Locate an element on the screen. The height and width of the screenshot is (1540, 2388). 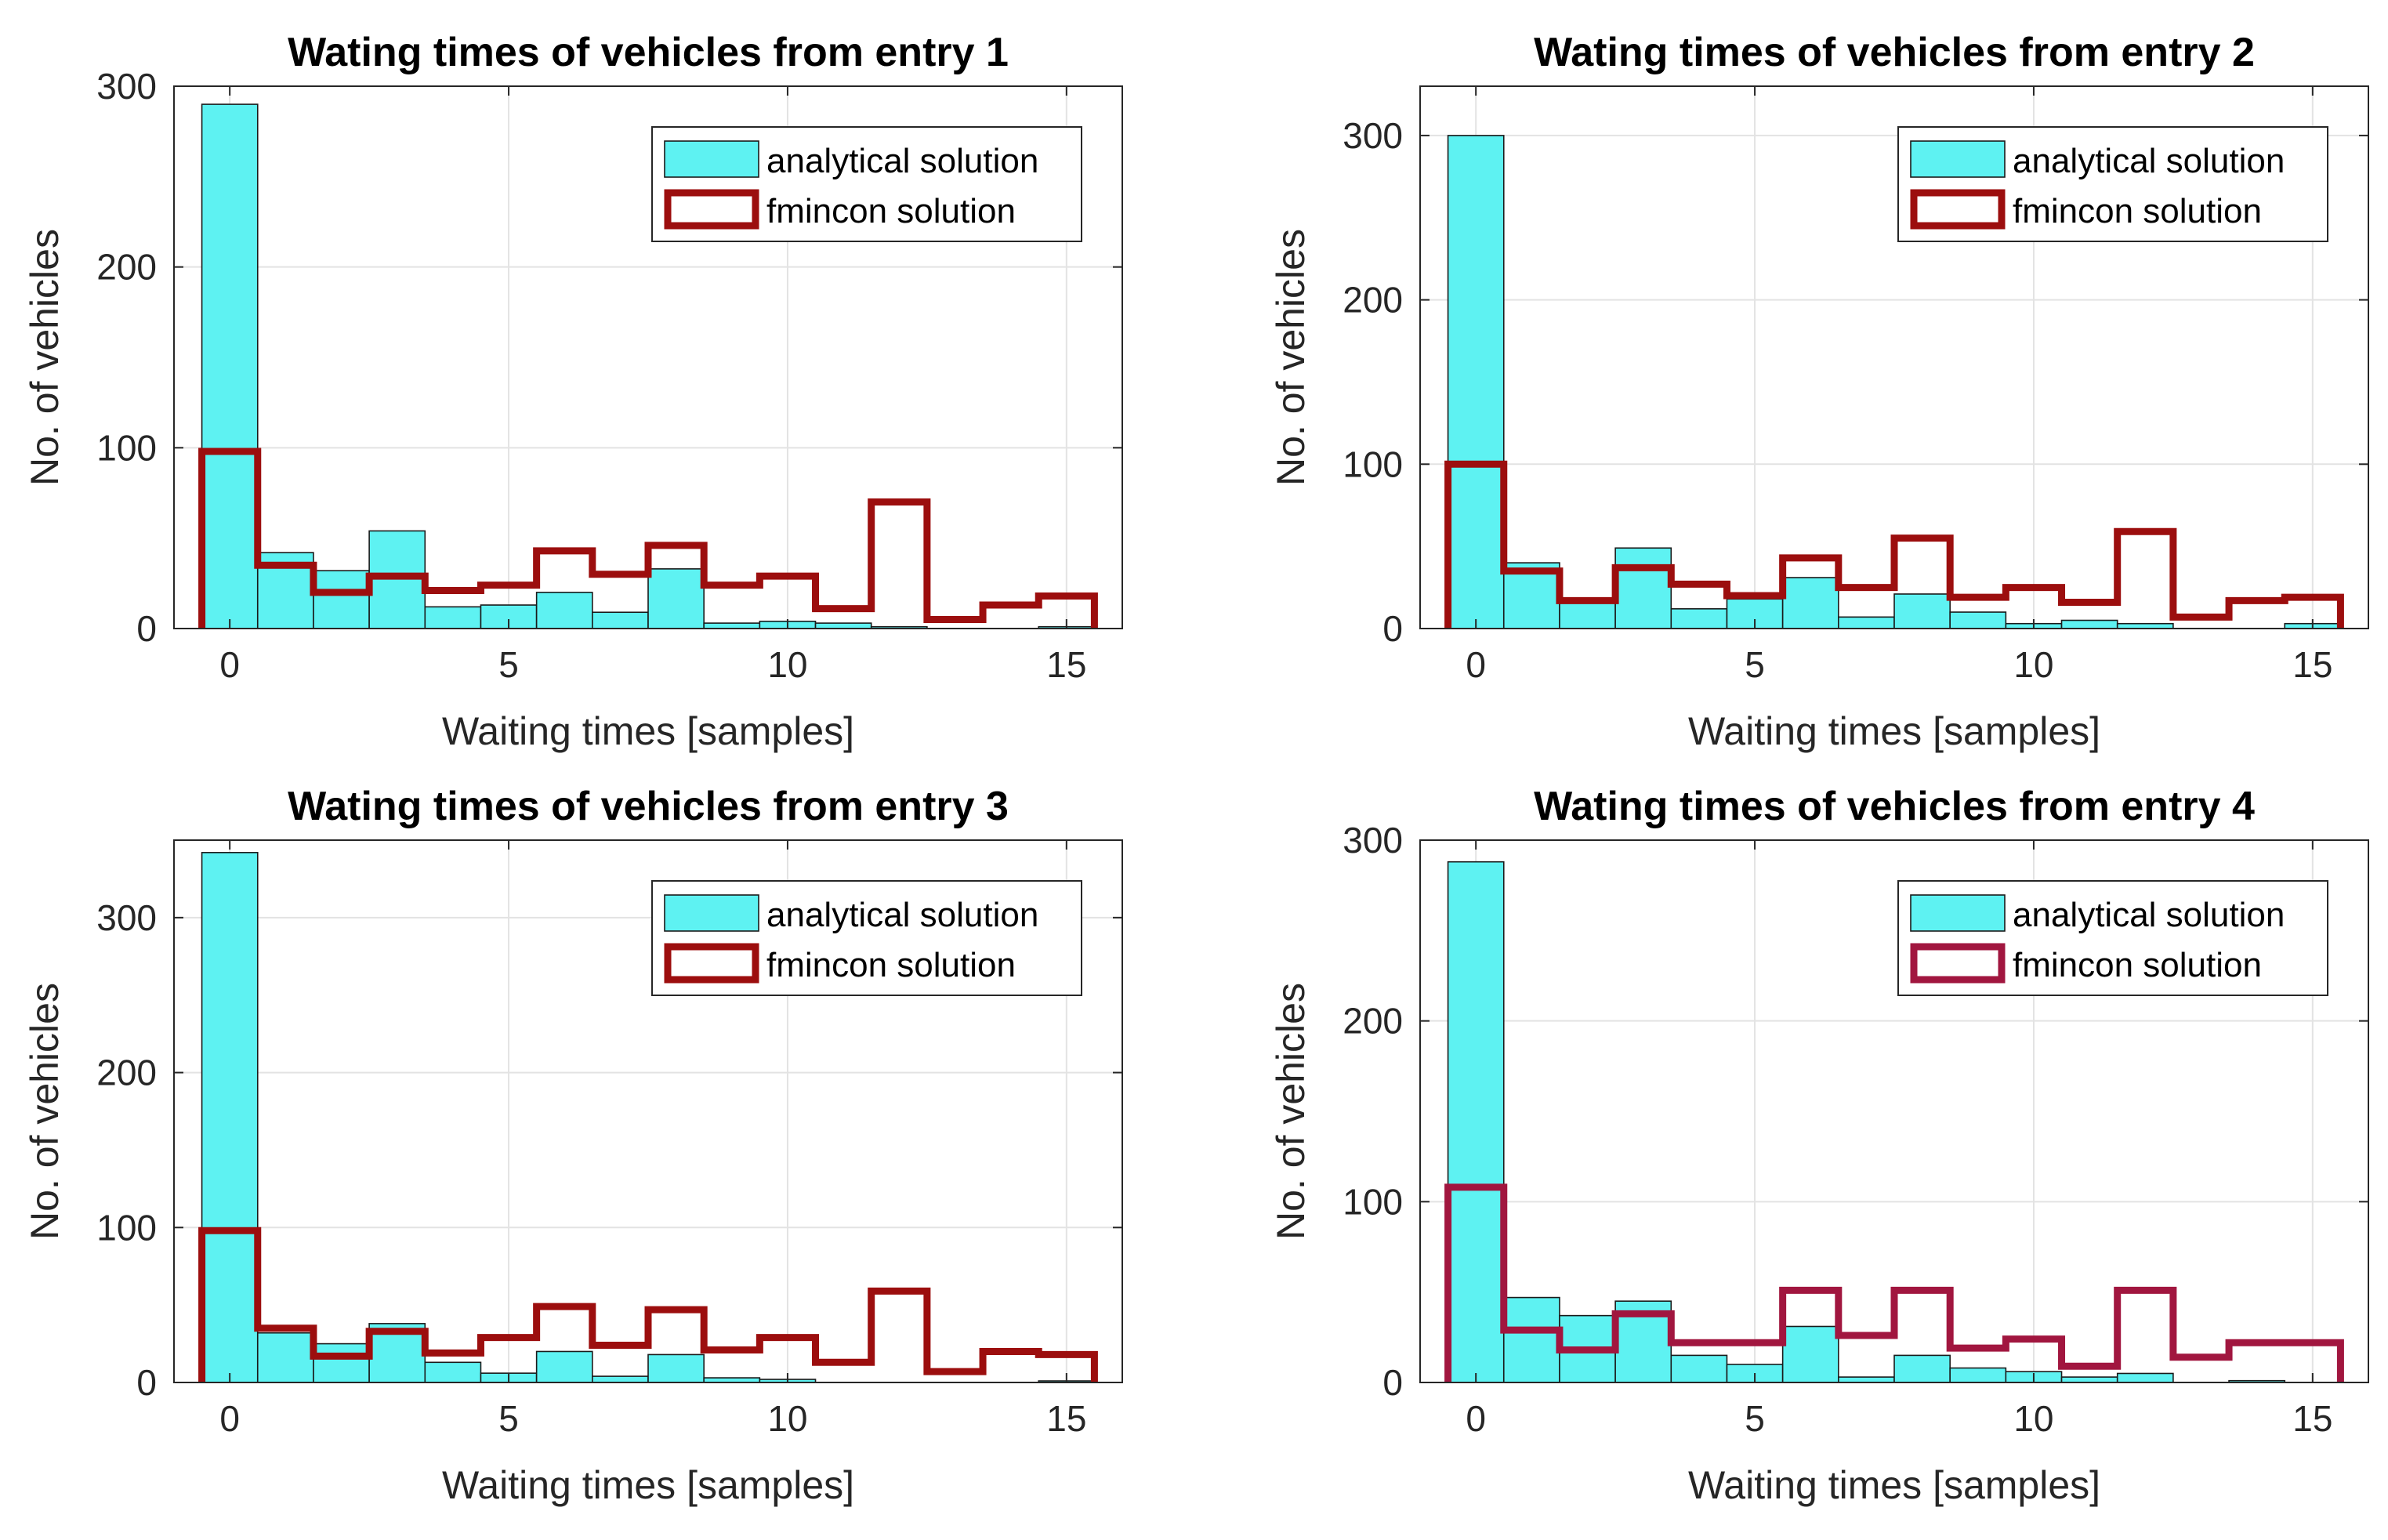
chart-title: Wating times of vehicles from entry 1 is located at coordinates (648, 52).